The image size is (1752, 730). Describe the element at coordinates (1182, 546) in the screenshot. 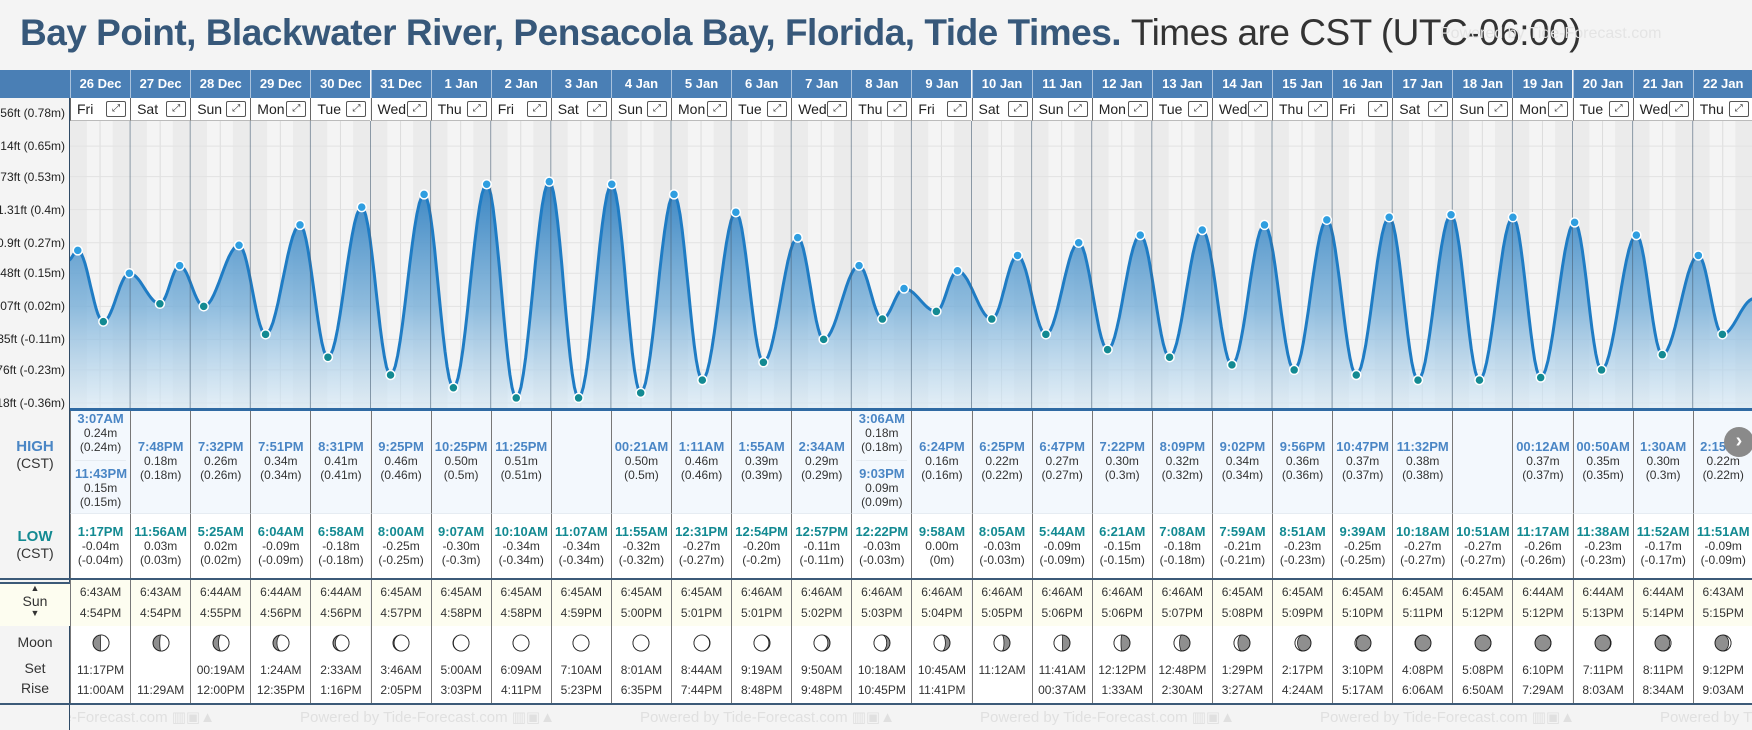

I see `low-tide-entry: 7:08AM -0.18m (-0.18m)` at that location.